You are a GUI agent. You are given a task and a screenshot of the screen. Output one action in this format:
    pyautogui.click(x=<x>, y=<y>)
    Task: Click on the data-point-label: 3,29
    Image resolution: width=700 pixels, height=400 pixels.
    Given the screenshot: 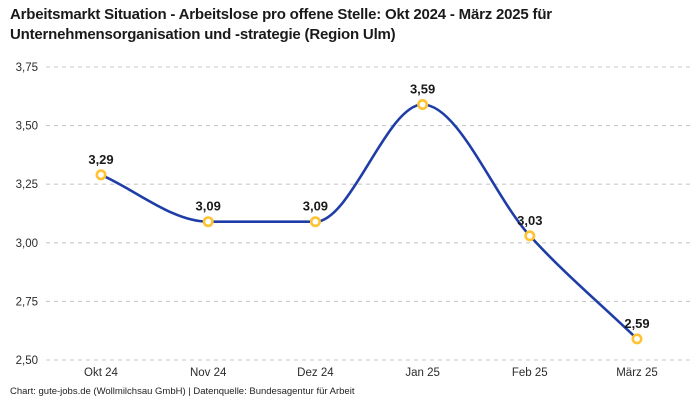 What is the action you would take?
    pyautogui.click(x=100, y=159)
    